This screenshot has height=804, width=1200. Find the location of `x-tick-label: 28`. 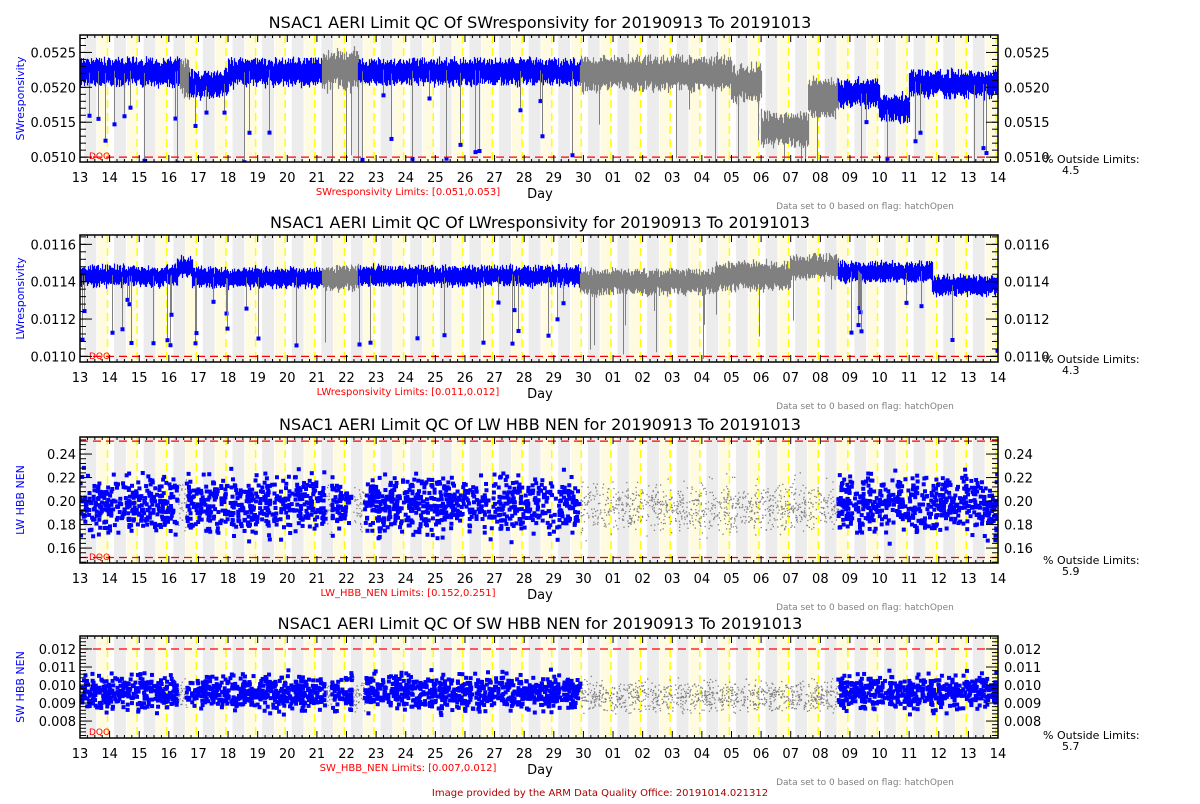

x-tick-label: 28 is located at coordinates (524, 378).